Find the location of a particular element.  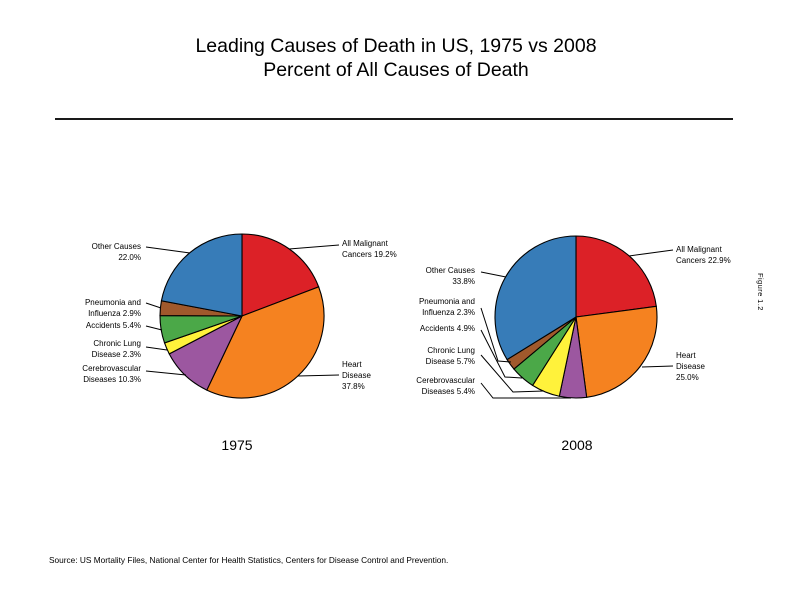

label-2008-chronic-lung: Chronic Lung Disease 5.7% is located at coordinates (450, 356).